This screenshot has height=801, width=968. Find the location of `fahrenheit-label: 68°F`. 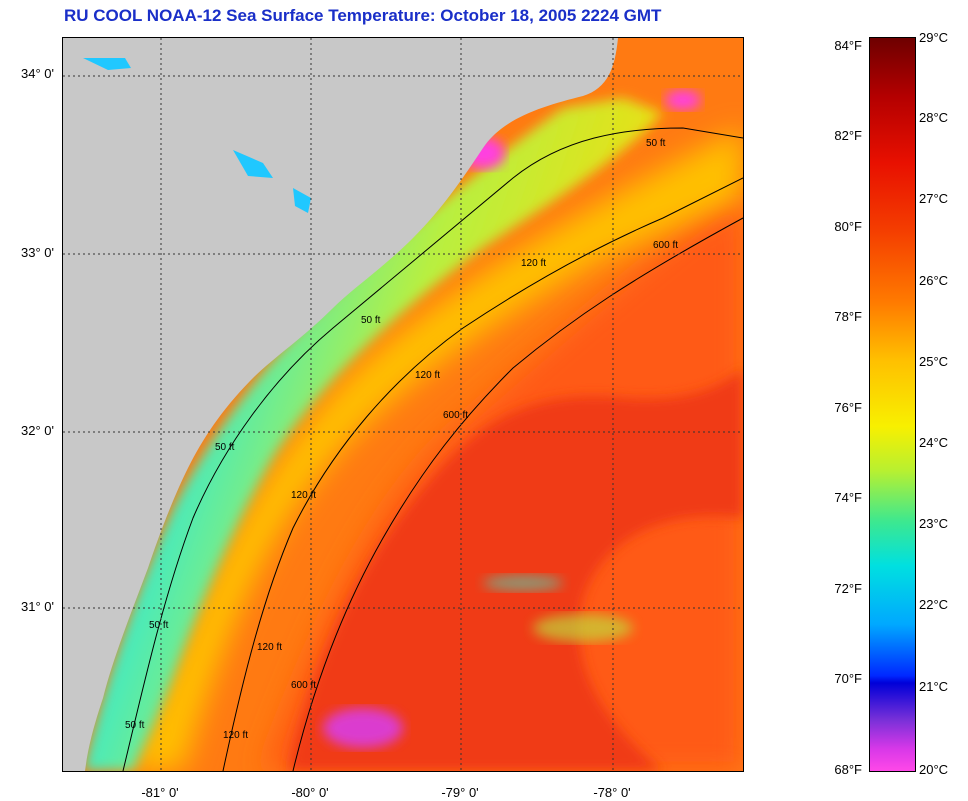

fahrenheit-label: 68°F is located at coordinates (848, 769).